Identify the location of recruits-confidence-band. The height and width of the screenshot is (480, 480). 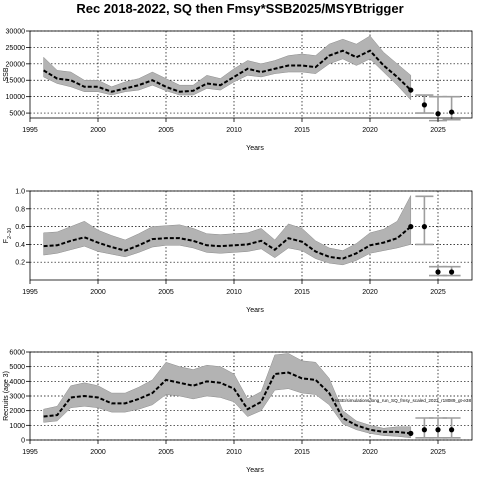
(227, 396).